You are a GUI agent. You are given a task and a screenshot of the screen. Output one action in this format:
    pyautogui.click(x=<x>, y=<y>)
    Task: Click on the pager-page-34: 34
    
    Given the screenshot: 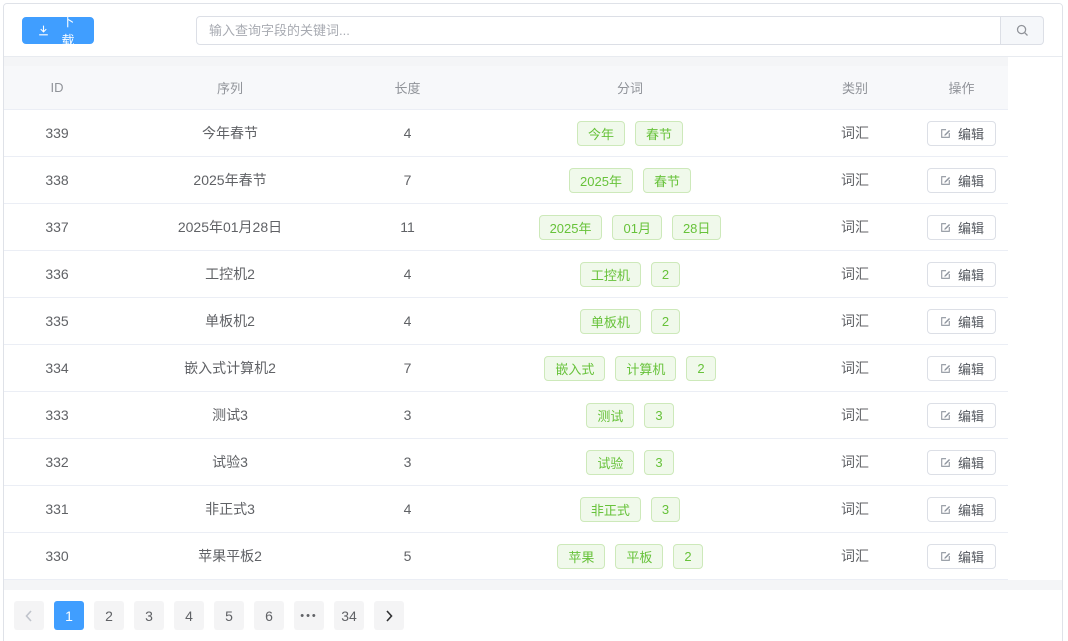 What is the action you would take?
    pyautogui.click(x=349, y=615)
    